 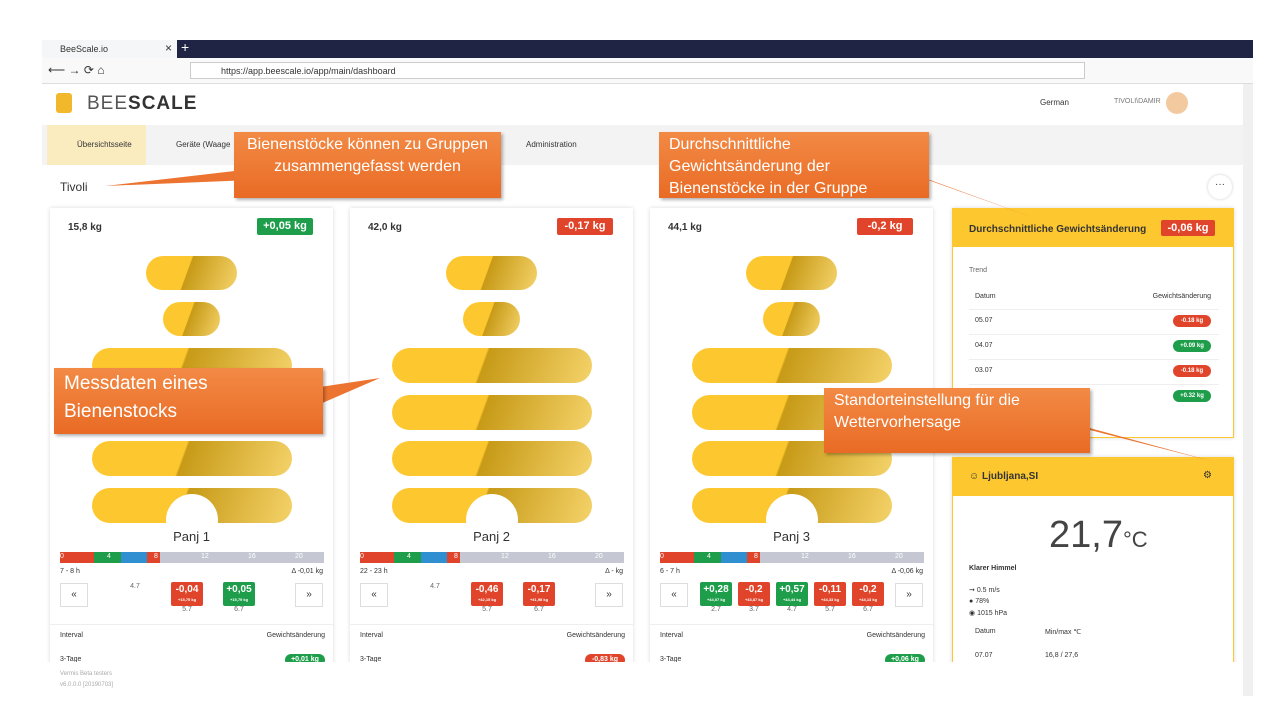 What do you see at coordinates (1192, 371) in the screenshot?
I see `change: -0.18 kg` at bounding box center [1192, 371].